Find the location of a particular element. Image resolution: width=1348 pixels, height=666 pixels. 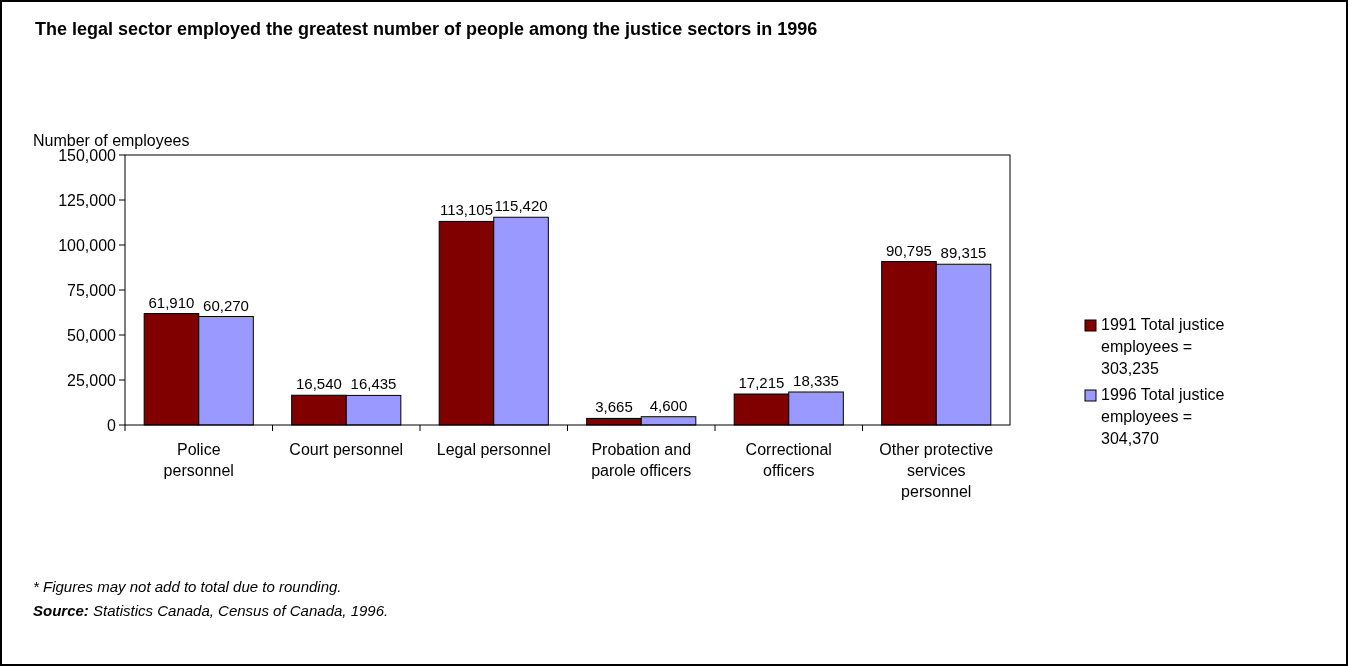

x-tick-label: Legal personnel is located at coordinates (493, 449).